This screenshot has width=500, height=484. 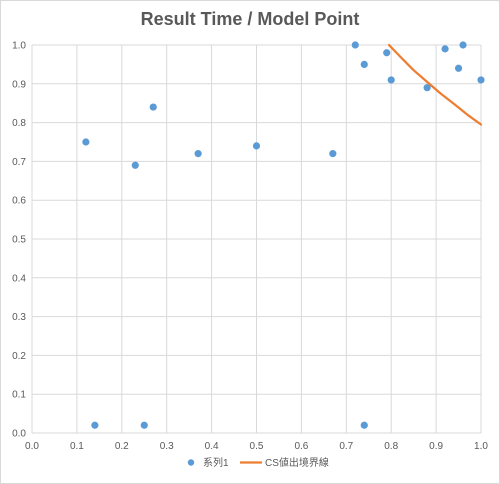 What do you see at coordinates (32, 446) in the screenshot?
I see `x-tick-label: 0.0` at bounding box center [32, 446].